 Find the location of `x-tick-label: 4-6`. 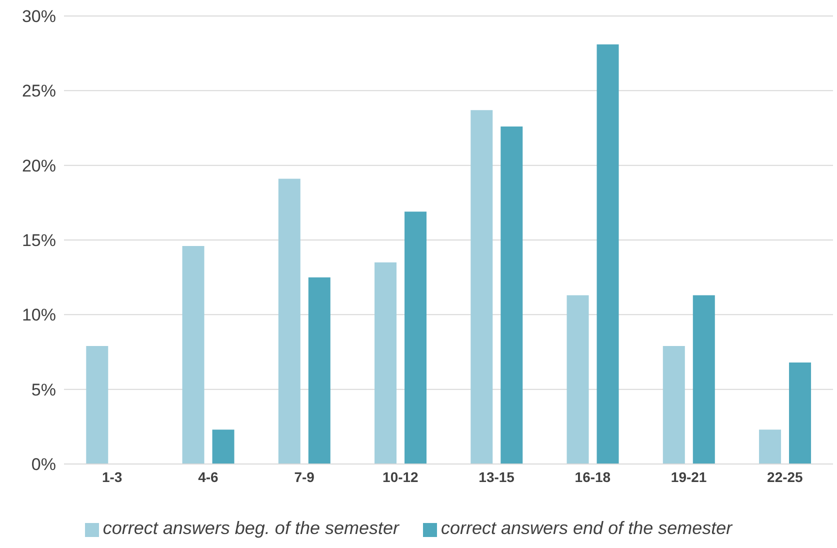

x-tick-label: 4-6 is located at coordinates (208, 476).